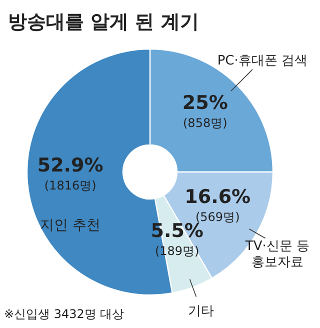 Image resolution: width=320 pixels, height=328 pixels. Describe the element at coordinates (201, 311) in the screenshot. I see `slice-label: 기타` at that location.